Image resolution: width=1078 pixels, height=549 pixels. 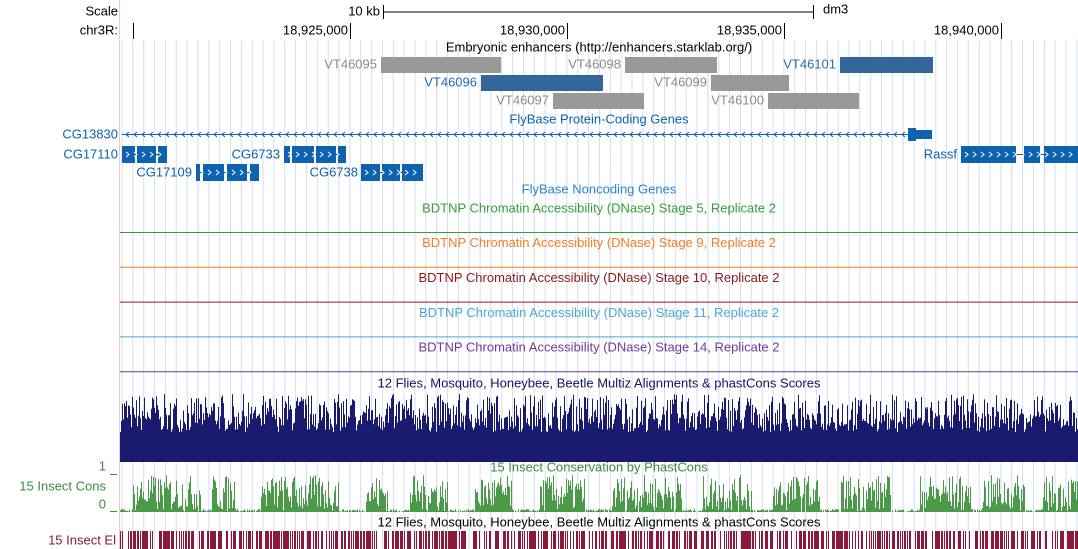 I want to click on ruler-position: 18,935,000, so click(x=749, y=29).